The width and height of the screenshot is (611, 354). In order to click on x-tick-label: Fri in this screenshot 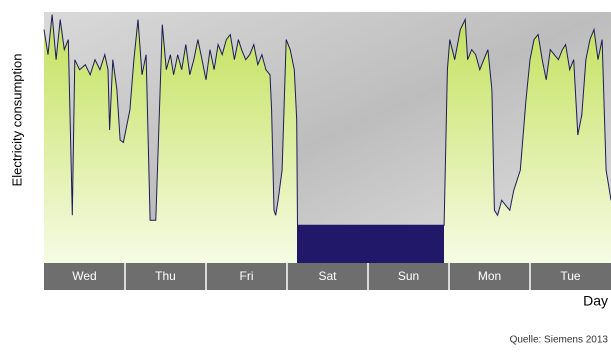, I will do `click(247, 276)`.